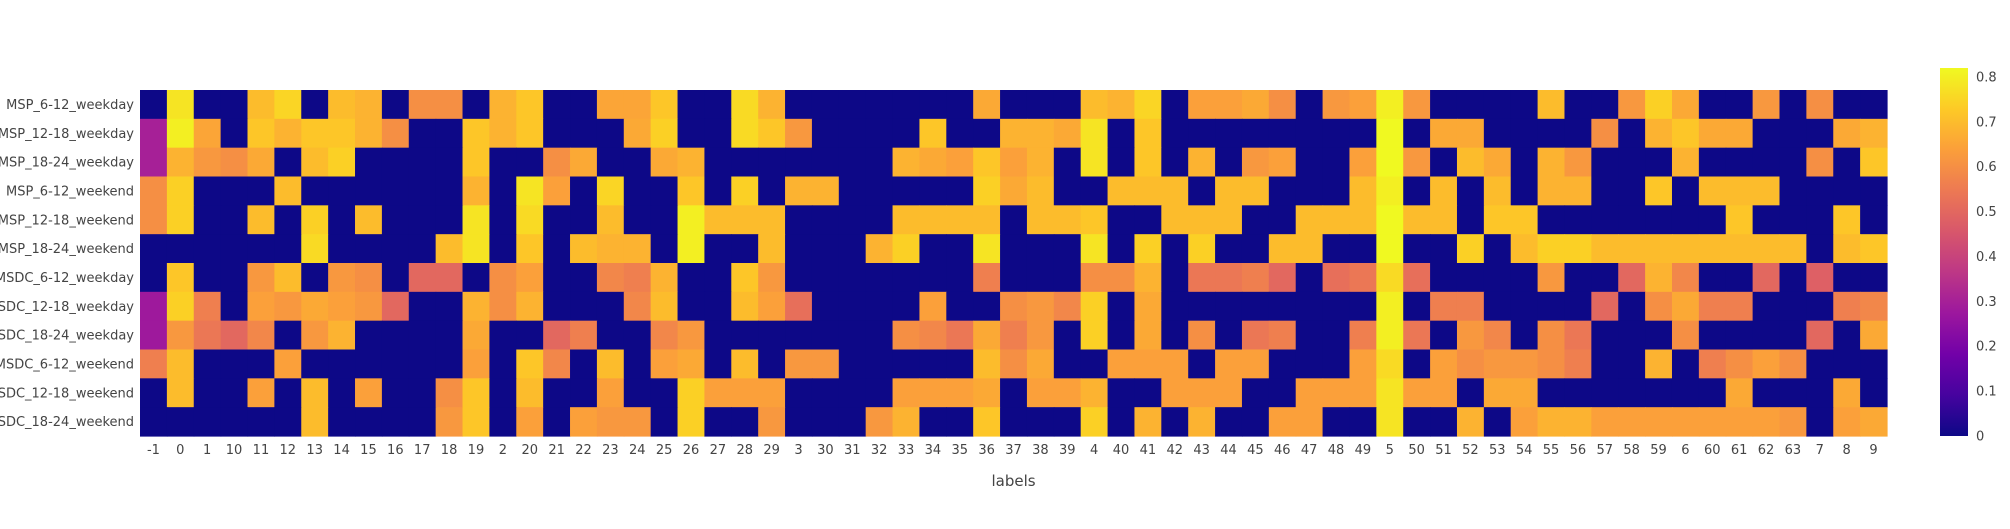 The width and height of the screenshot is (2010, 529). Describe the element at coordinates (180, 450) in the screenshot. I see `x-tick-label: 0` at that location.